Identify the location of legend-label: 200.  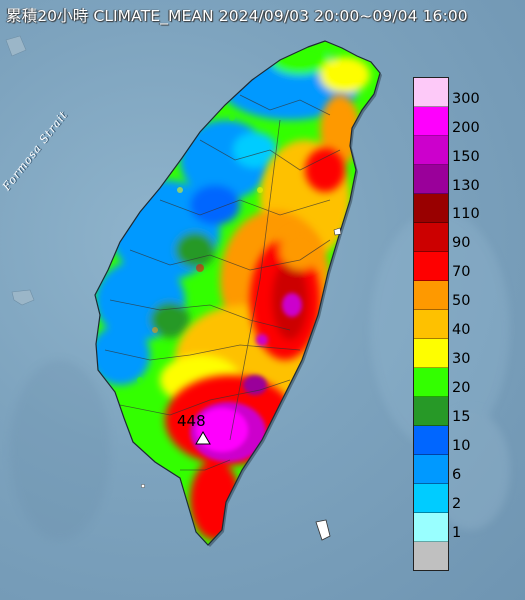
(466, 127).